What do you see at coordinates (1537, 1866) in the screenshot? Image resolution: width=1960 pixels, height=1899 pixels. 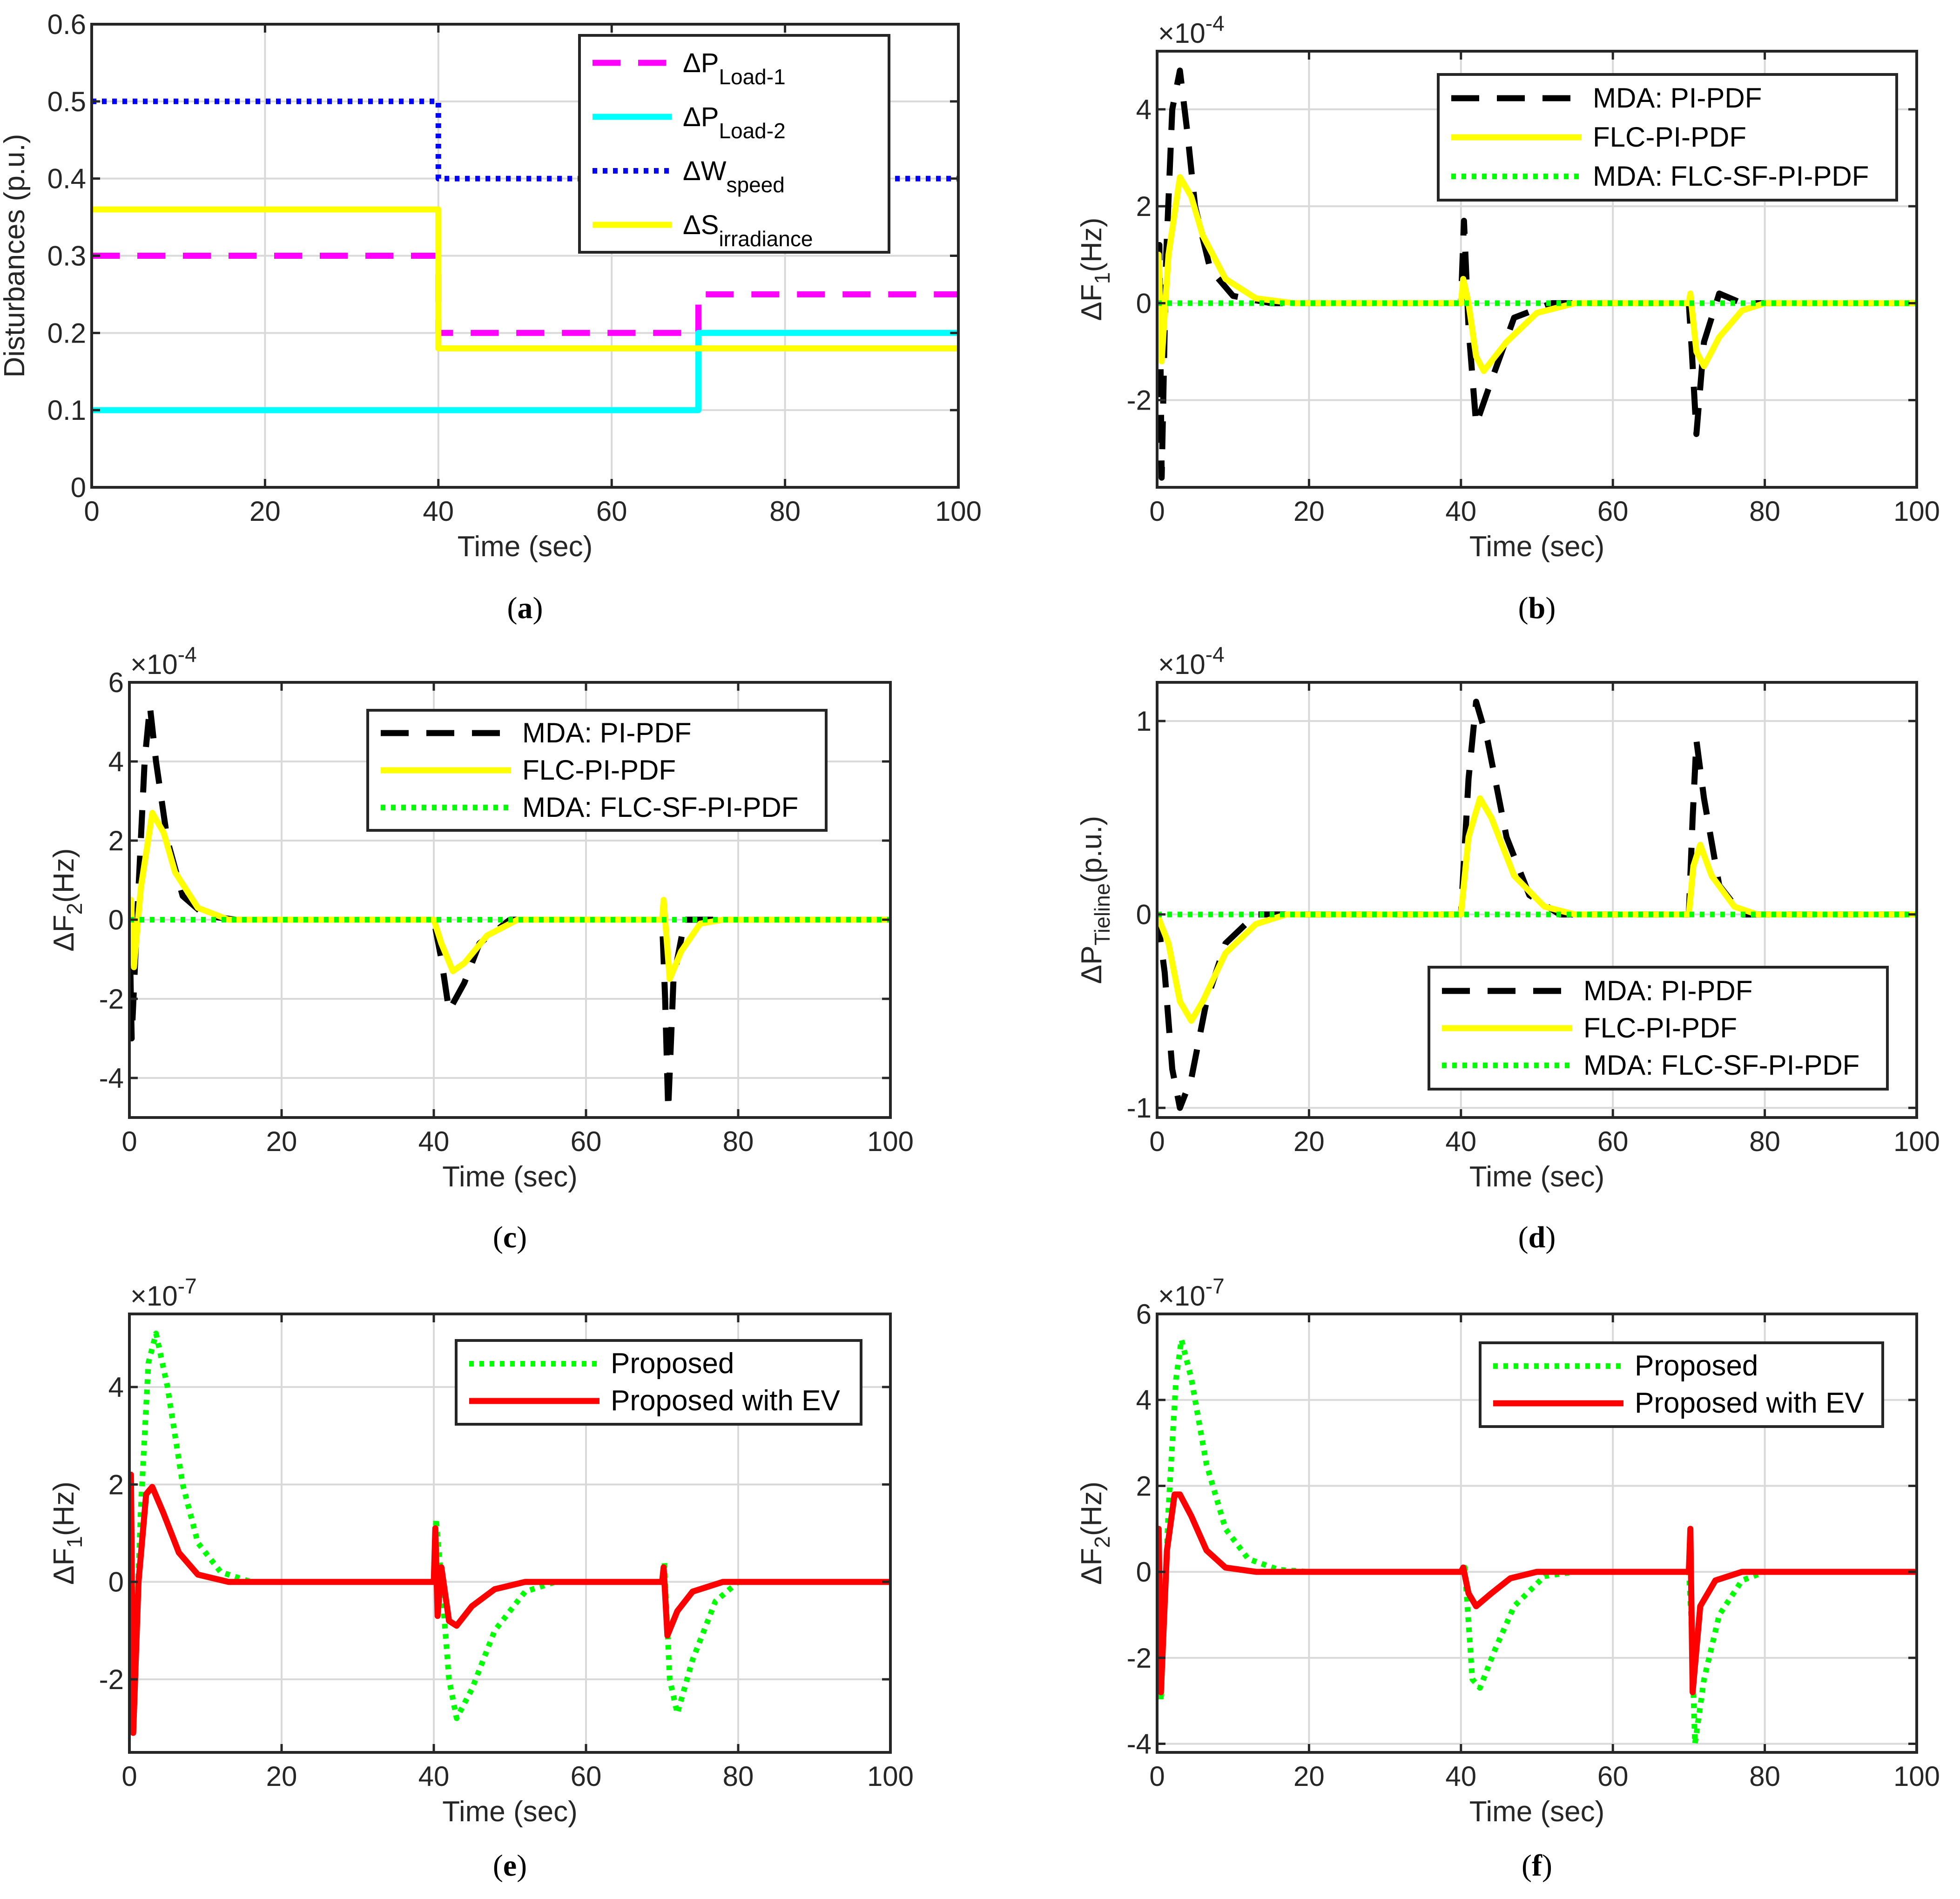 I see `panel-caption: (f)` at bounding box center [1537, 1866].